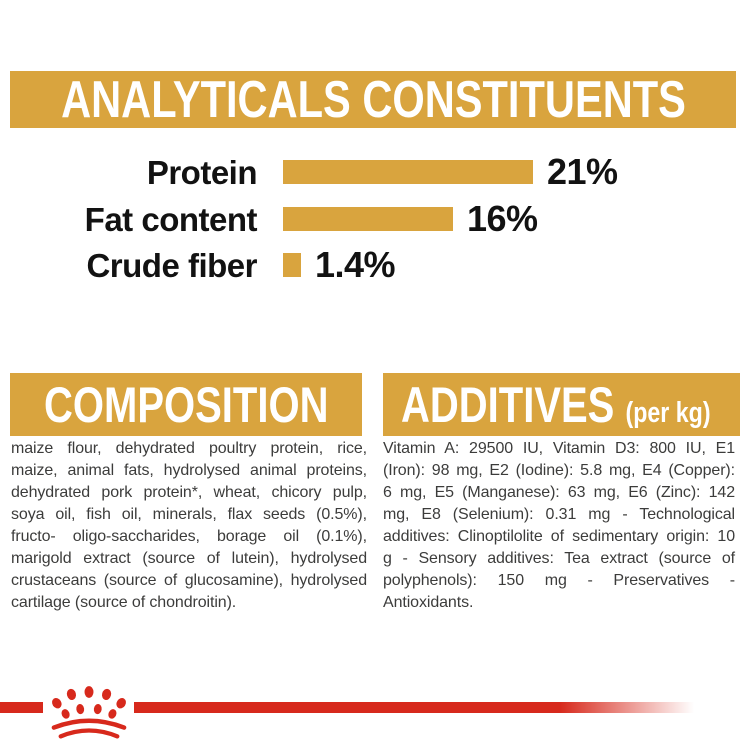  Describe the element at coordinates (292, 265) in the screenshot. I see `chart-bar-crude-fiber` at that location.